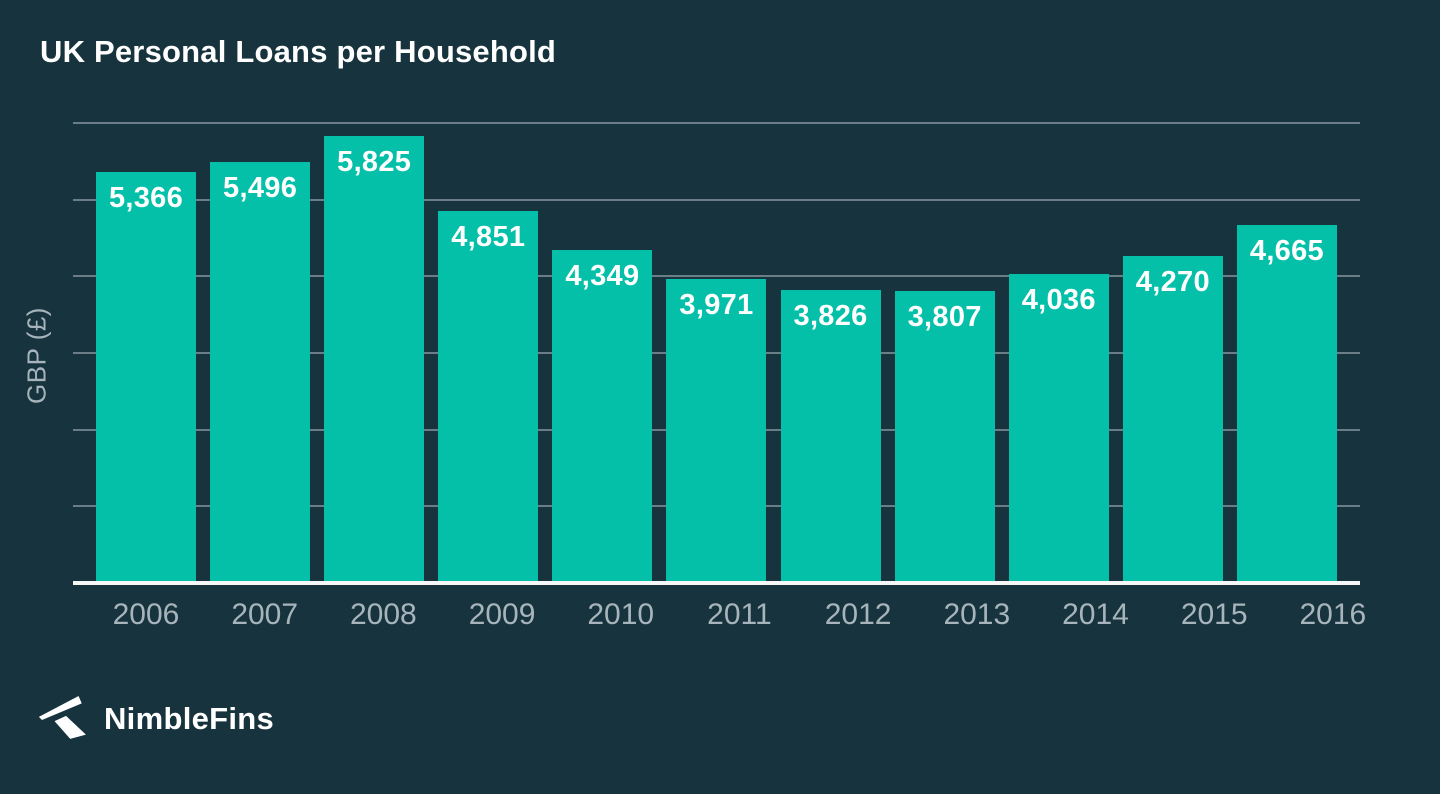  What do you see at coordinates (1095, 614) in the screenshot?
I see `x-axis-label-2014: 2014` at bounding box center [1095, 614].